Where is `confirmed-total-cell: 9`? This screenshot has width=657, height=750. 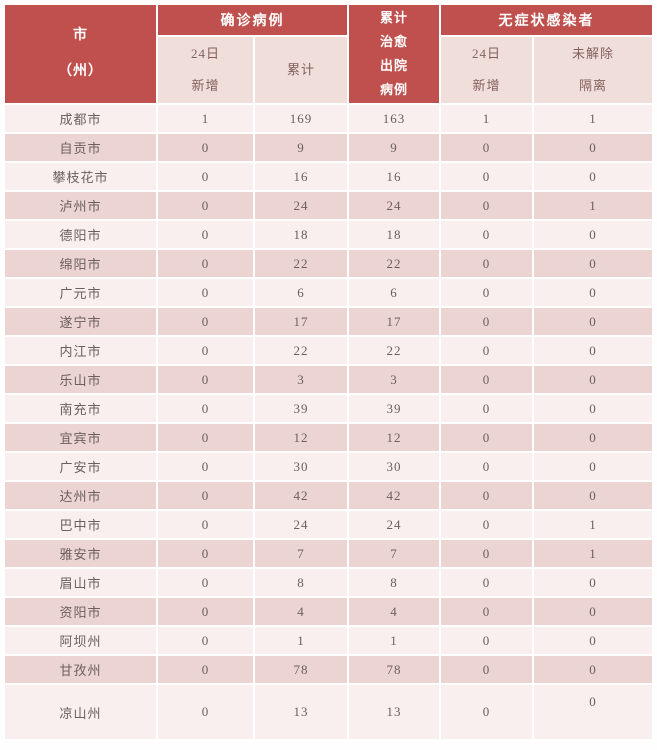 confirmed-total-cell: 9 is located at coordinates (301, 147).